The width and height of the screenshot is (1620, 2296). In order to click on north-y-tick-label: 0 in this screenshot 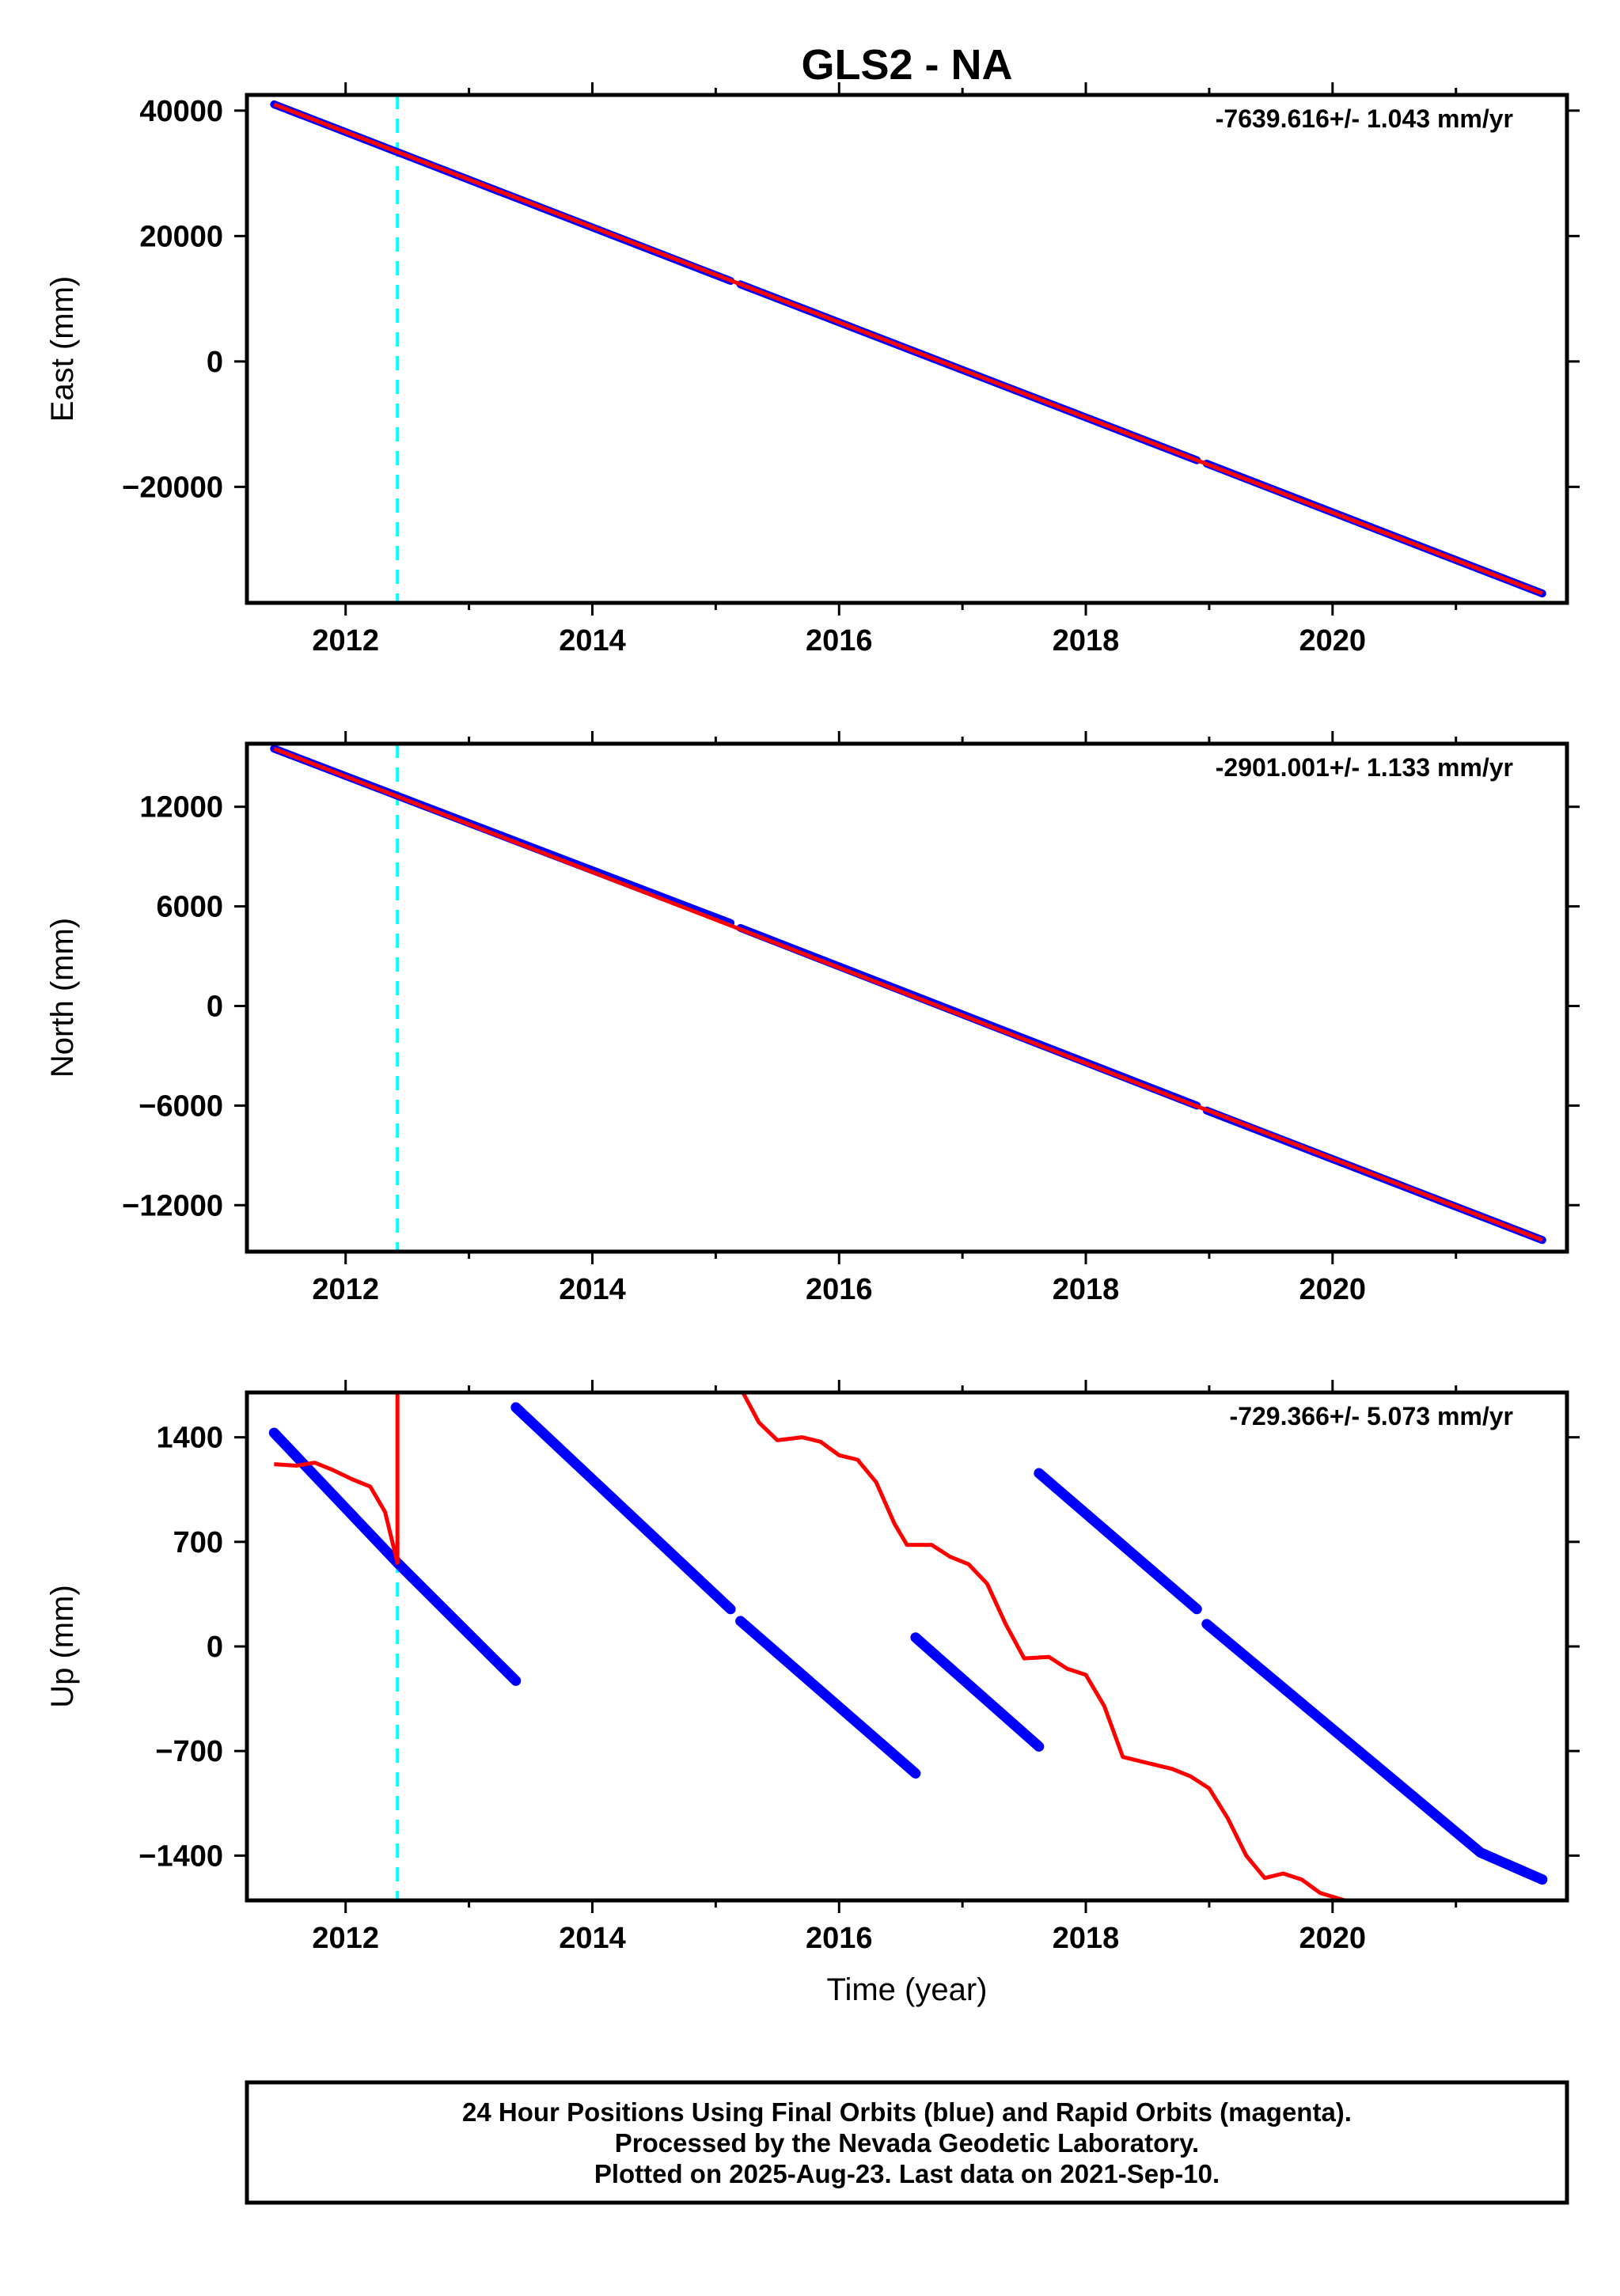, I will do `click(215, 1006)`.